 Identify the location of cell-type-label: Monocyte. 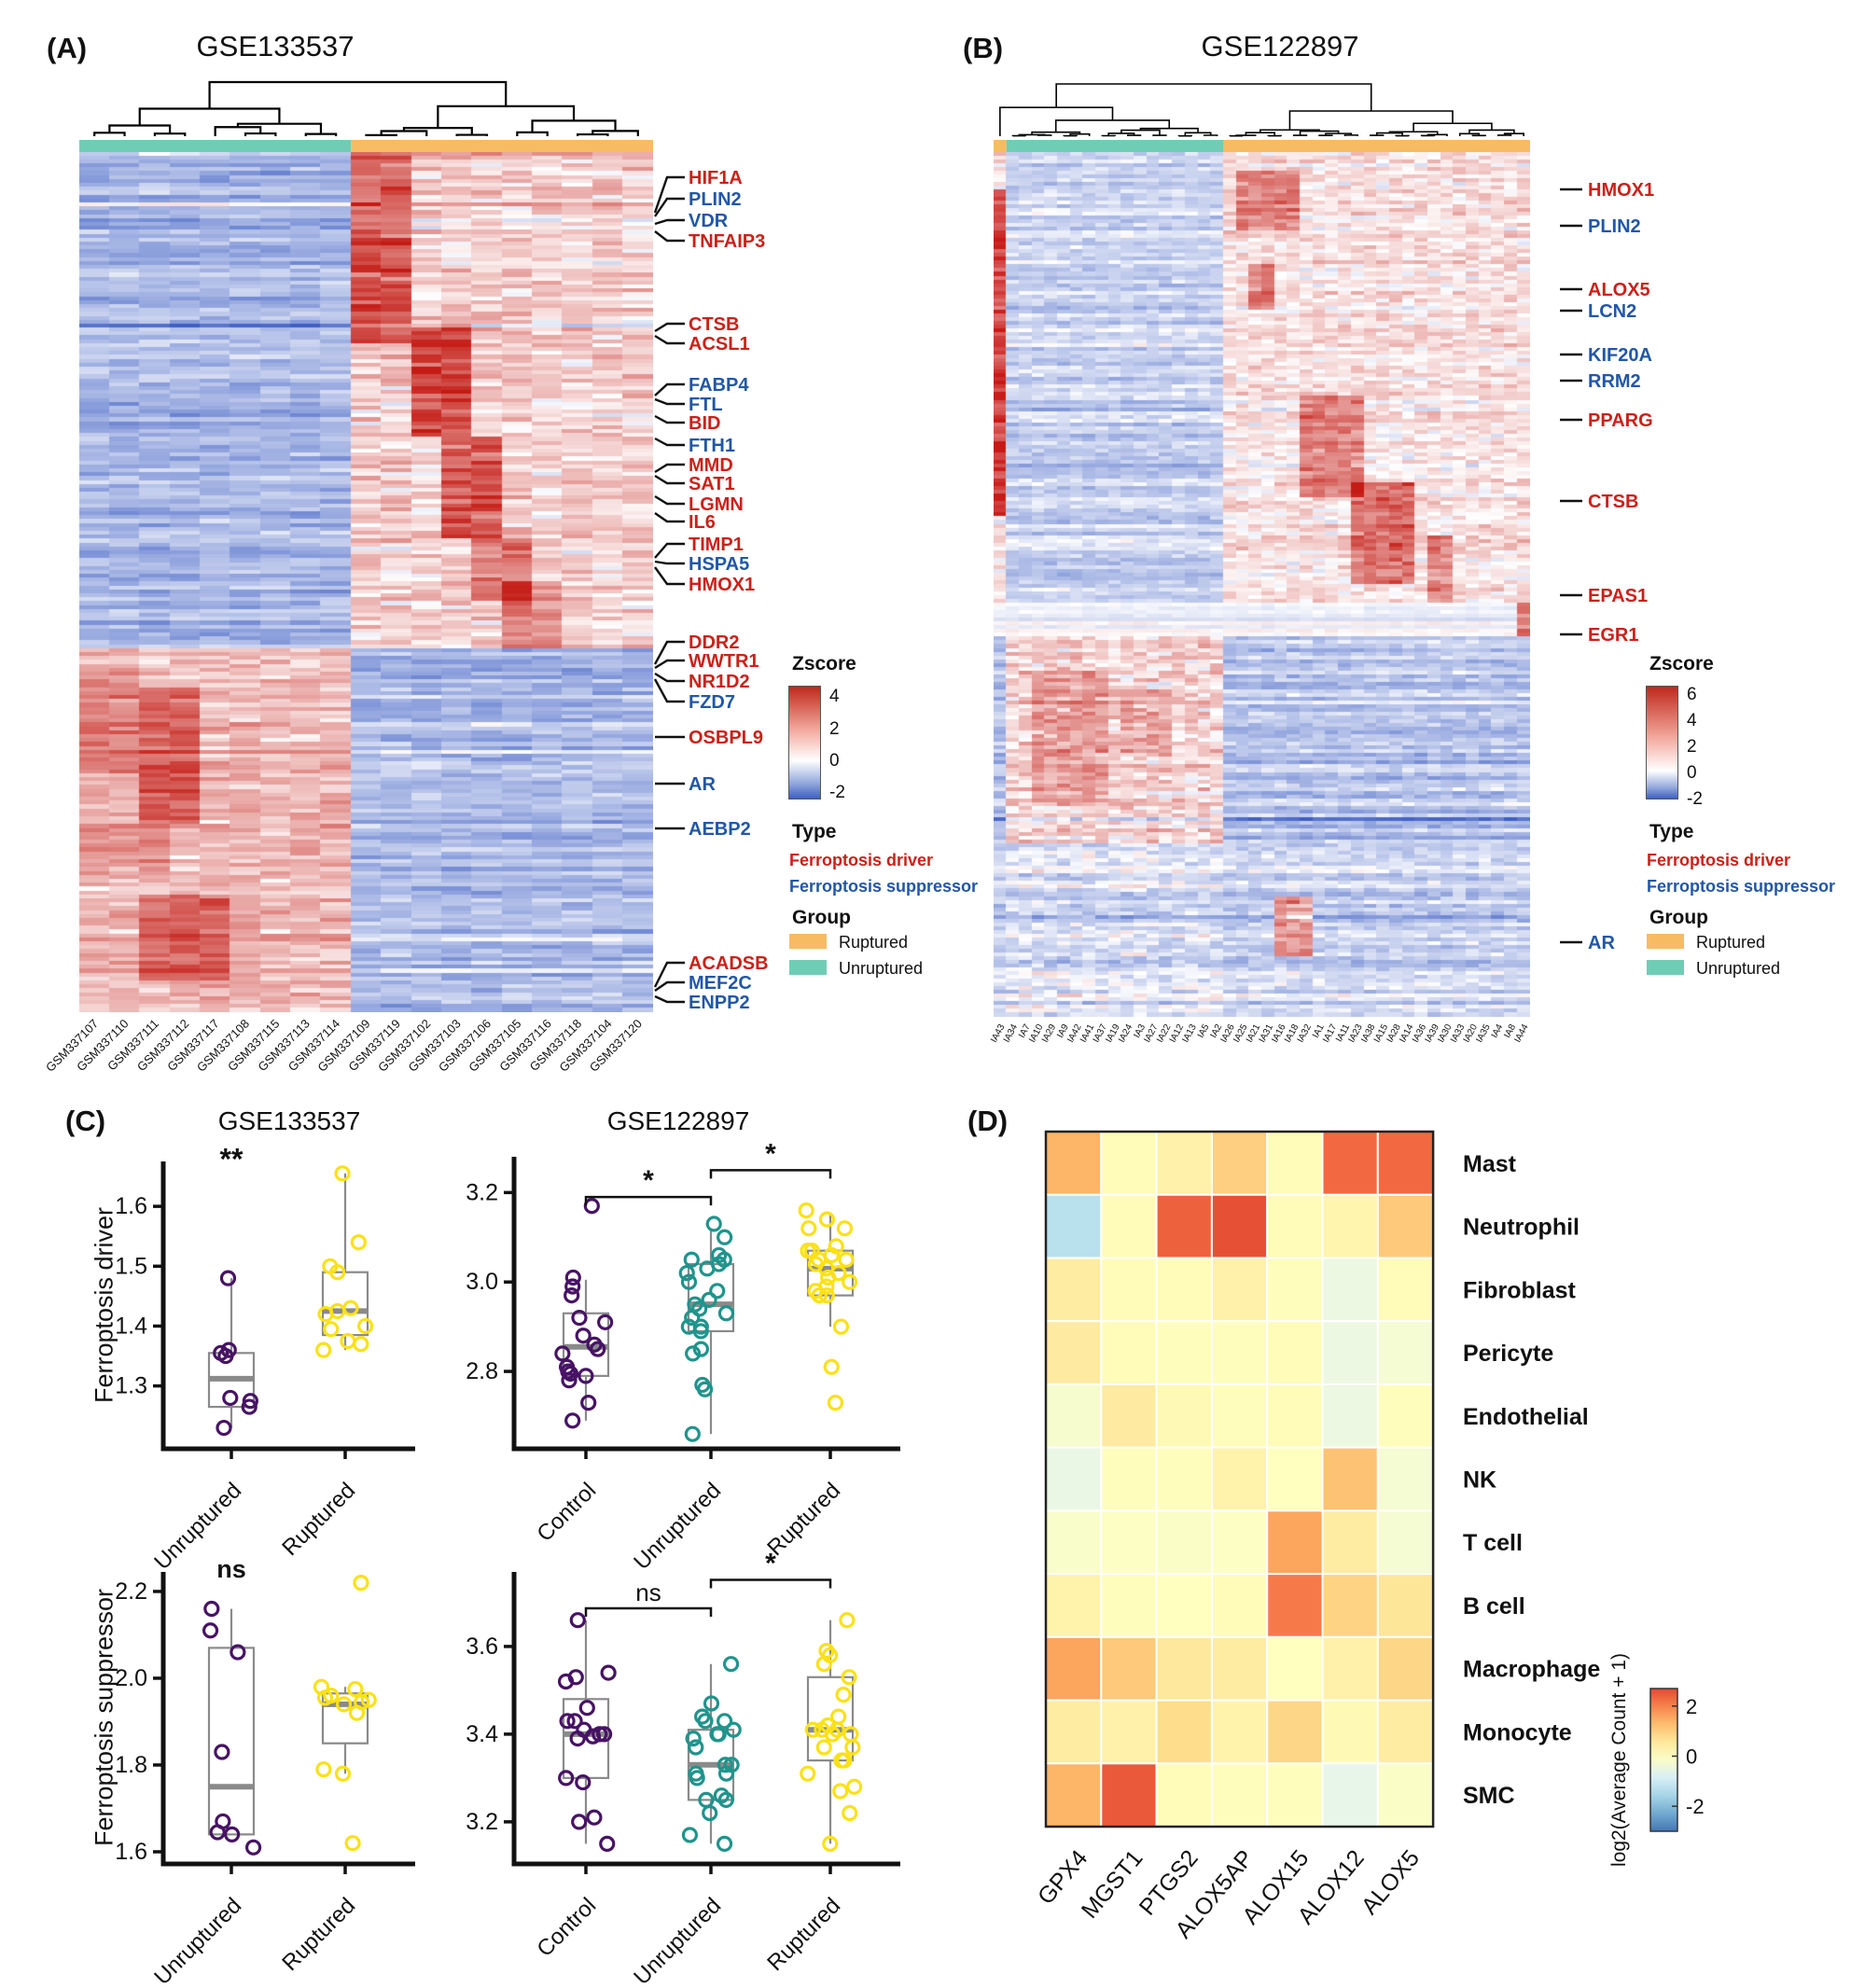
(1517, 1732).